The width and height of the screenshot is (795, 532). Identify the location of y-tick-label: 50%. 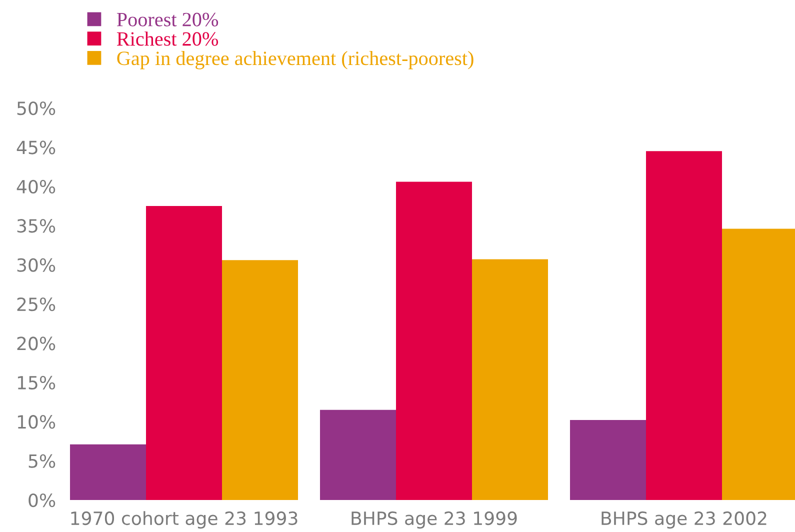
(36, 108).